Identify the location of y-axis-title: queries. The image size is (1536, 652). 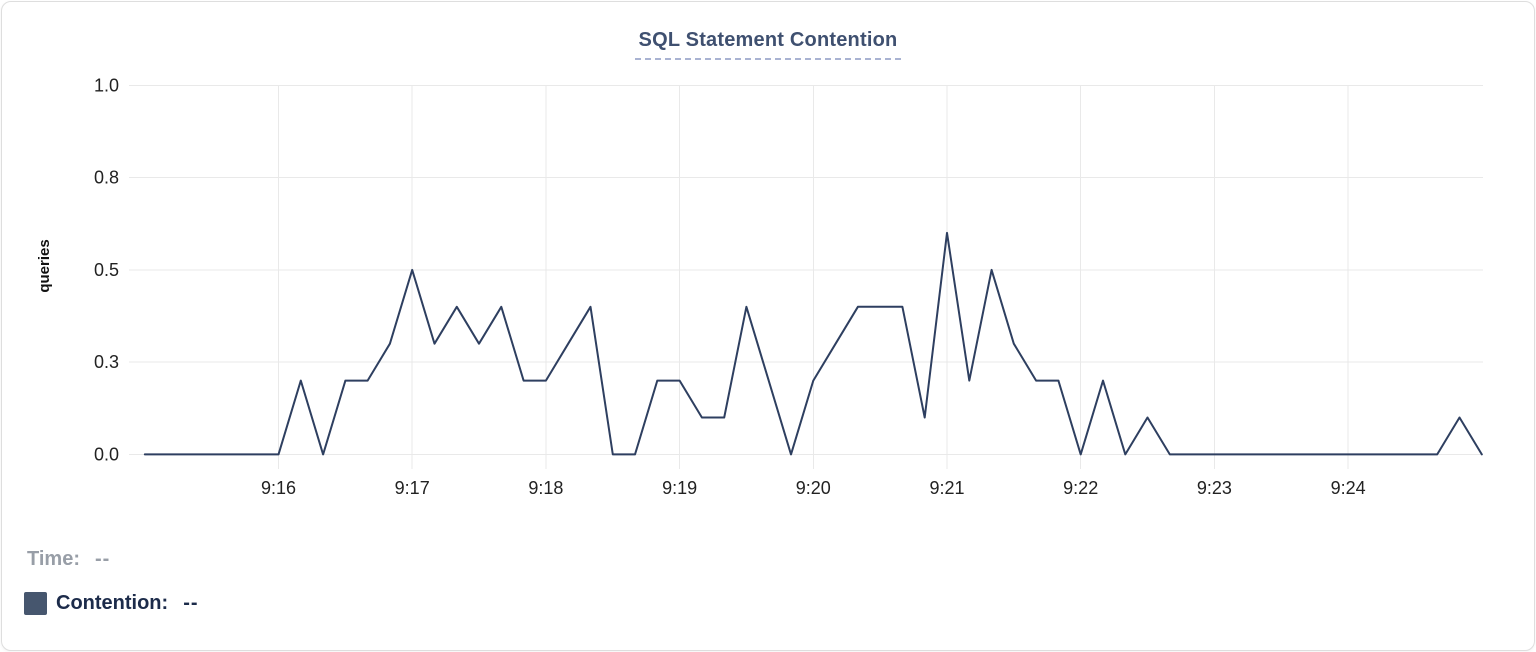
(44, 265).